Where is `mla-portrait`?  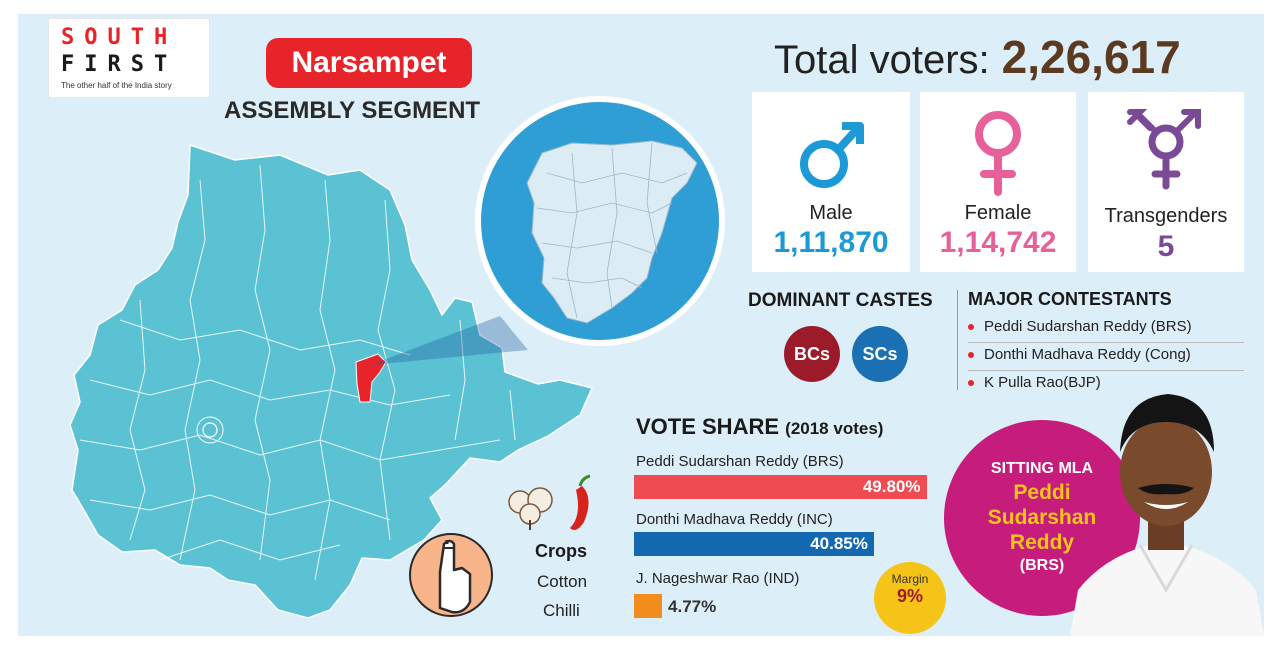
mla-portrait is located at coordinates (1167, 515).